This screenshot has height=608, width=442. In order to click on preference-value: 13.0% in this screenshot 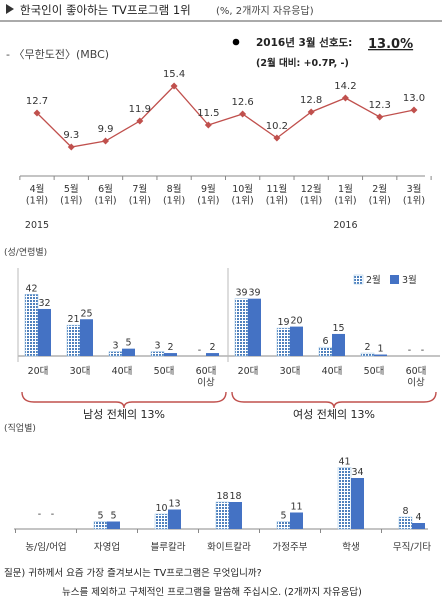, I will do `click(390, 44)`.